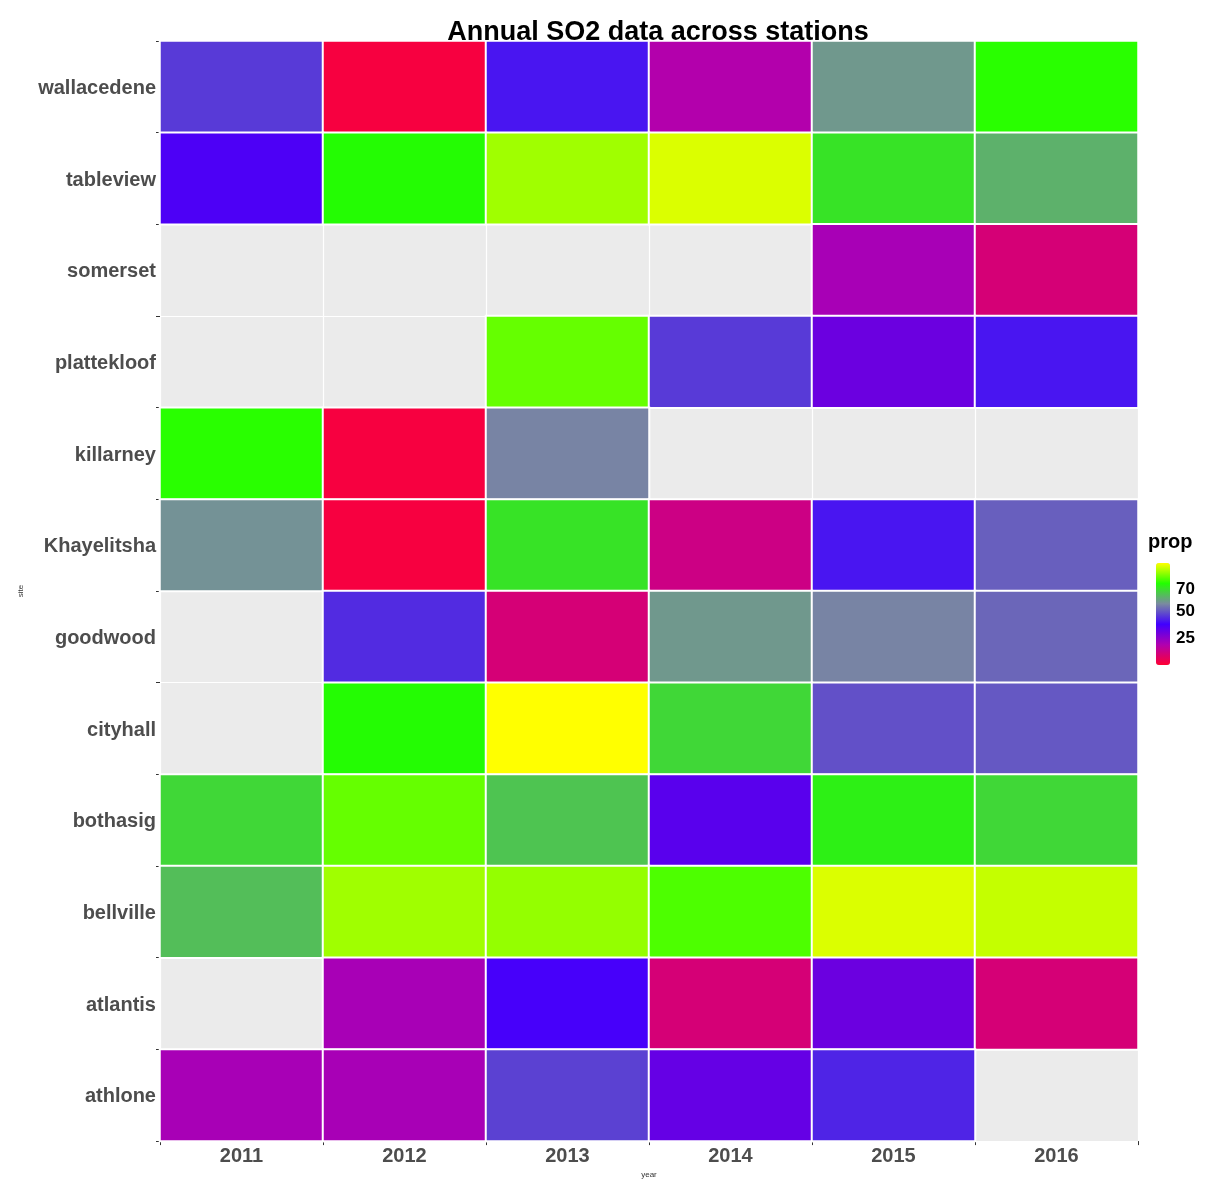 The height and width of the screenshot is (1191, 1215). I want to click on chart-title: Annual SO2 data across stations, so click(658, 30).